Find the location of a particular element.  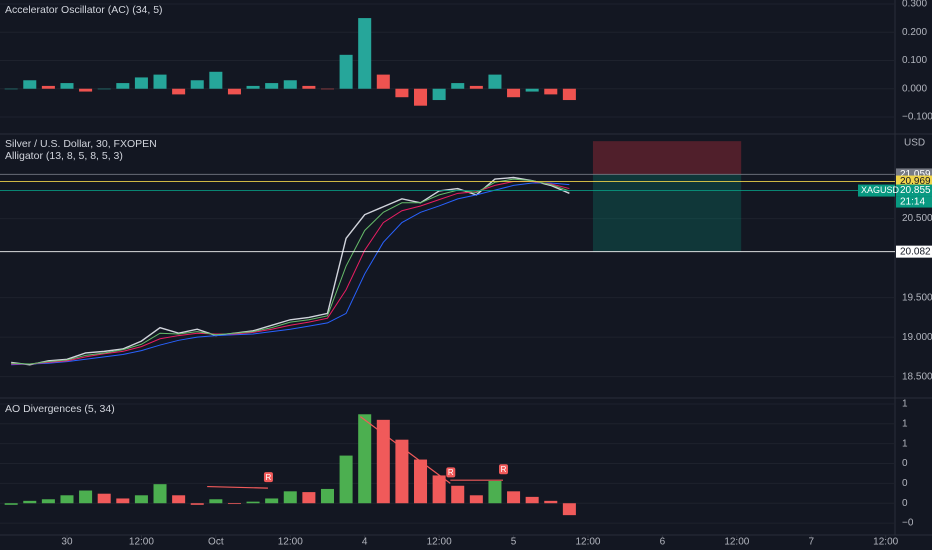

price-label: 20.855 is located at coordinates (915, 190).